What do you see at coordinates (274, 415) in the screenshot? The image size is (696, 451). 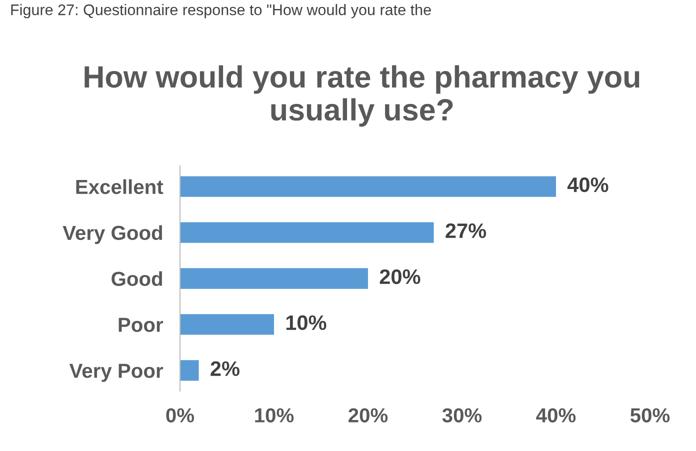 I see `x-tick-label: 10%` at bounding box center [274, 415].